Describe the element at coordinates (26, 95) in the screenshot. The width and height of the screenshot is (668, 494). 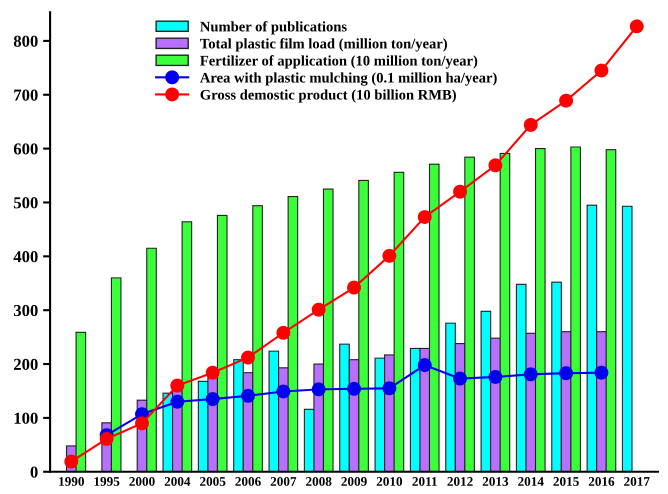
I see `y-tick-label: 700` at that location.